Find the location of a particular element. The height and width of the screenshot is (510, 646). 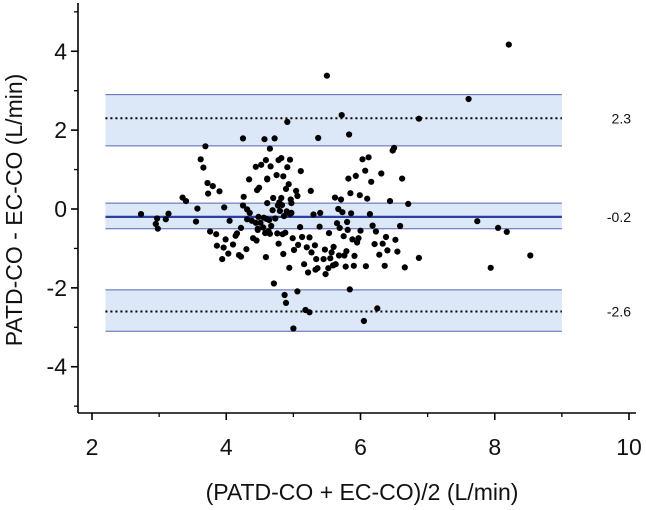

y-tick-label: 2 is located at coordinates (60, 130).